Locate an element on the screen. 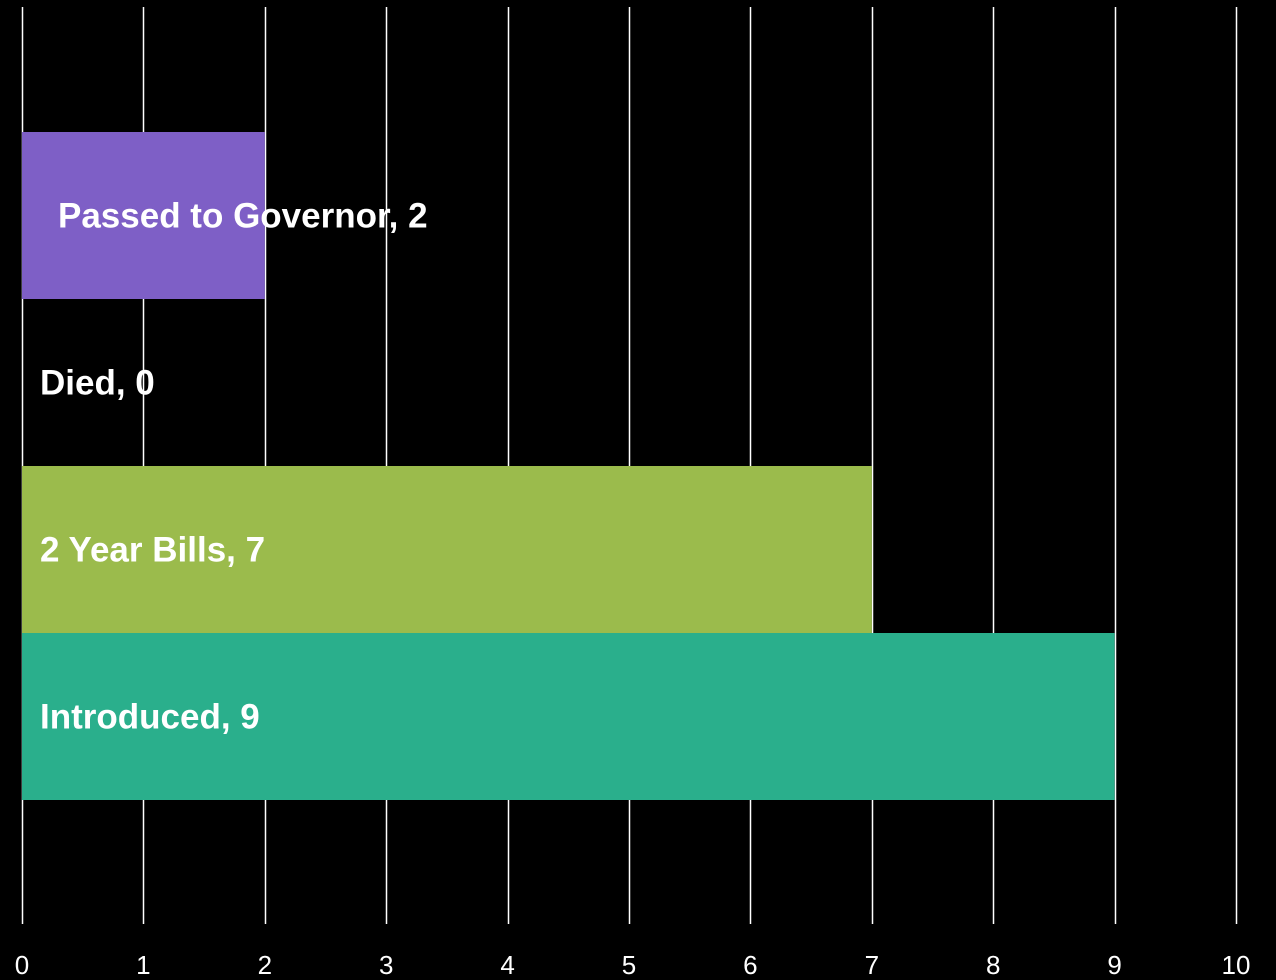 The width and height of the screenshot is (1276, 980). data-label: Passed to Governor, 2 is located at coordinates (243, 216).